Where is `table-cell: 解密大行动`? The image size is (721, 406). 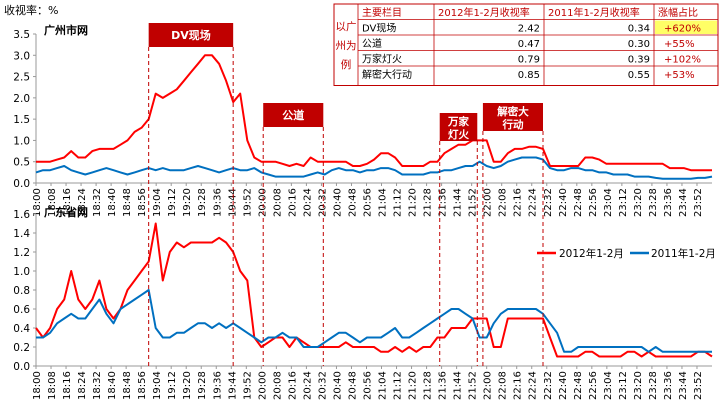 table-cell: 解密大行动 is located at coordinates (387, 74).